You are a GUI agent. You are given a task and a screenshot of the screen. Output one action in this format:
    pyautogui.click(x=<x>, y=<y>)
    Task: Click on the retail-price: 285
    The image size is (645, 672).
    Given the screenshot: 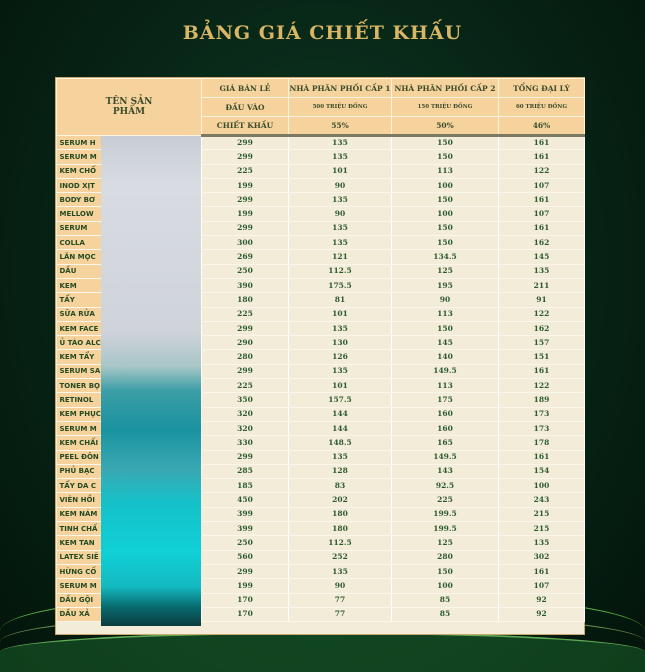 What is the action you would take?
    pyautogui.click(x=245, y=472)
    